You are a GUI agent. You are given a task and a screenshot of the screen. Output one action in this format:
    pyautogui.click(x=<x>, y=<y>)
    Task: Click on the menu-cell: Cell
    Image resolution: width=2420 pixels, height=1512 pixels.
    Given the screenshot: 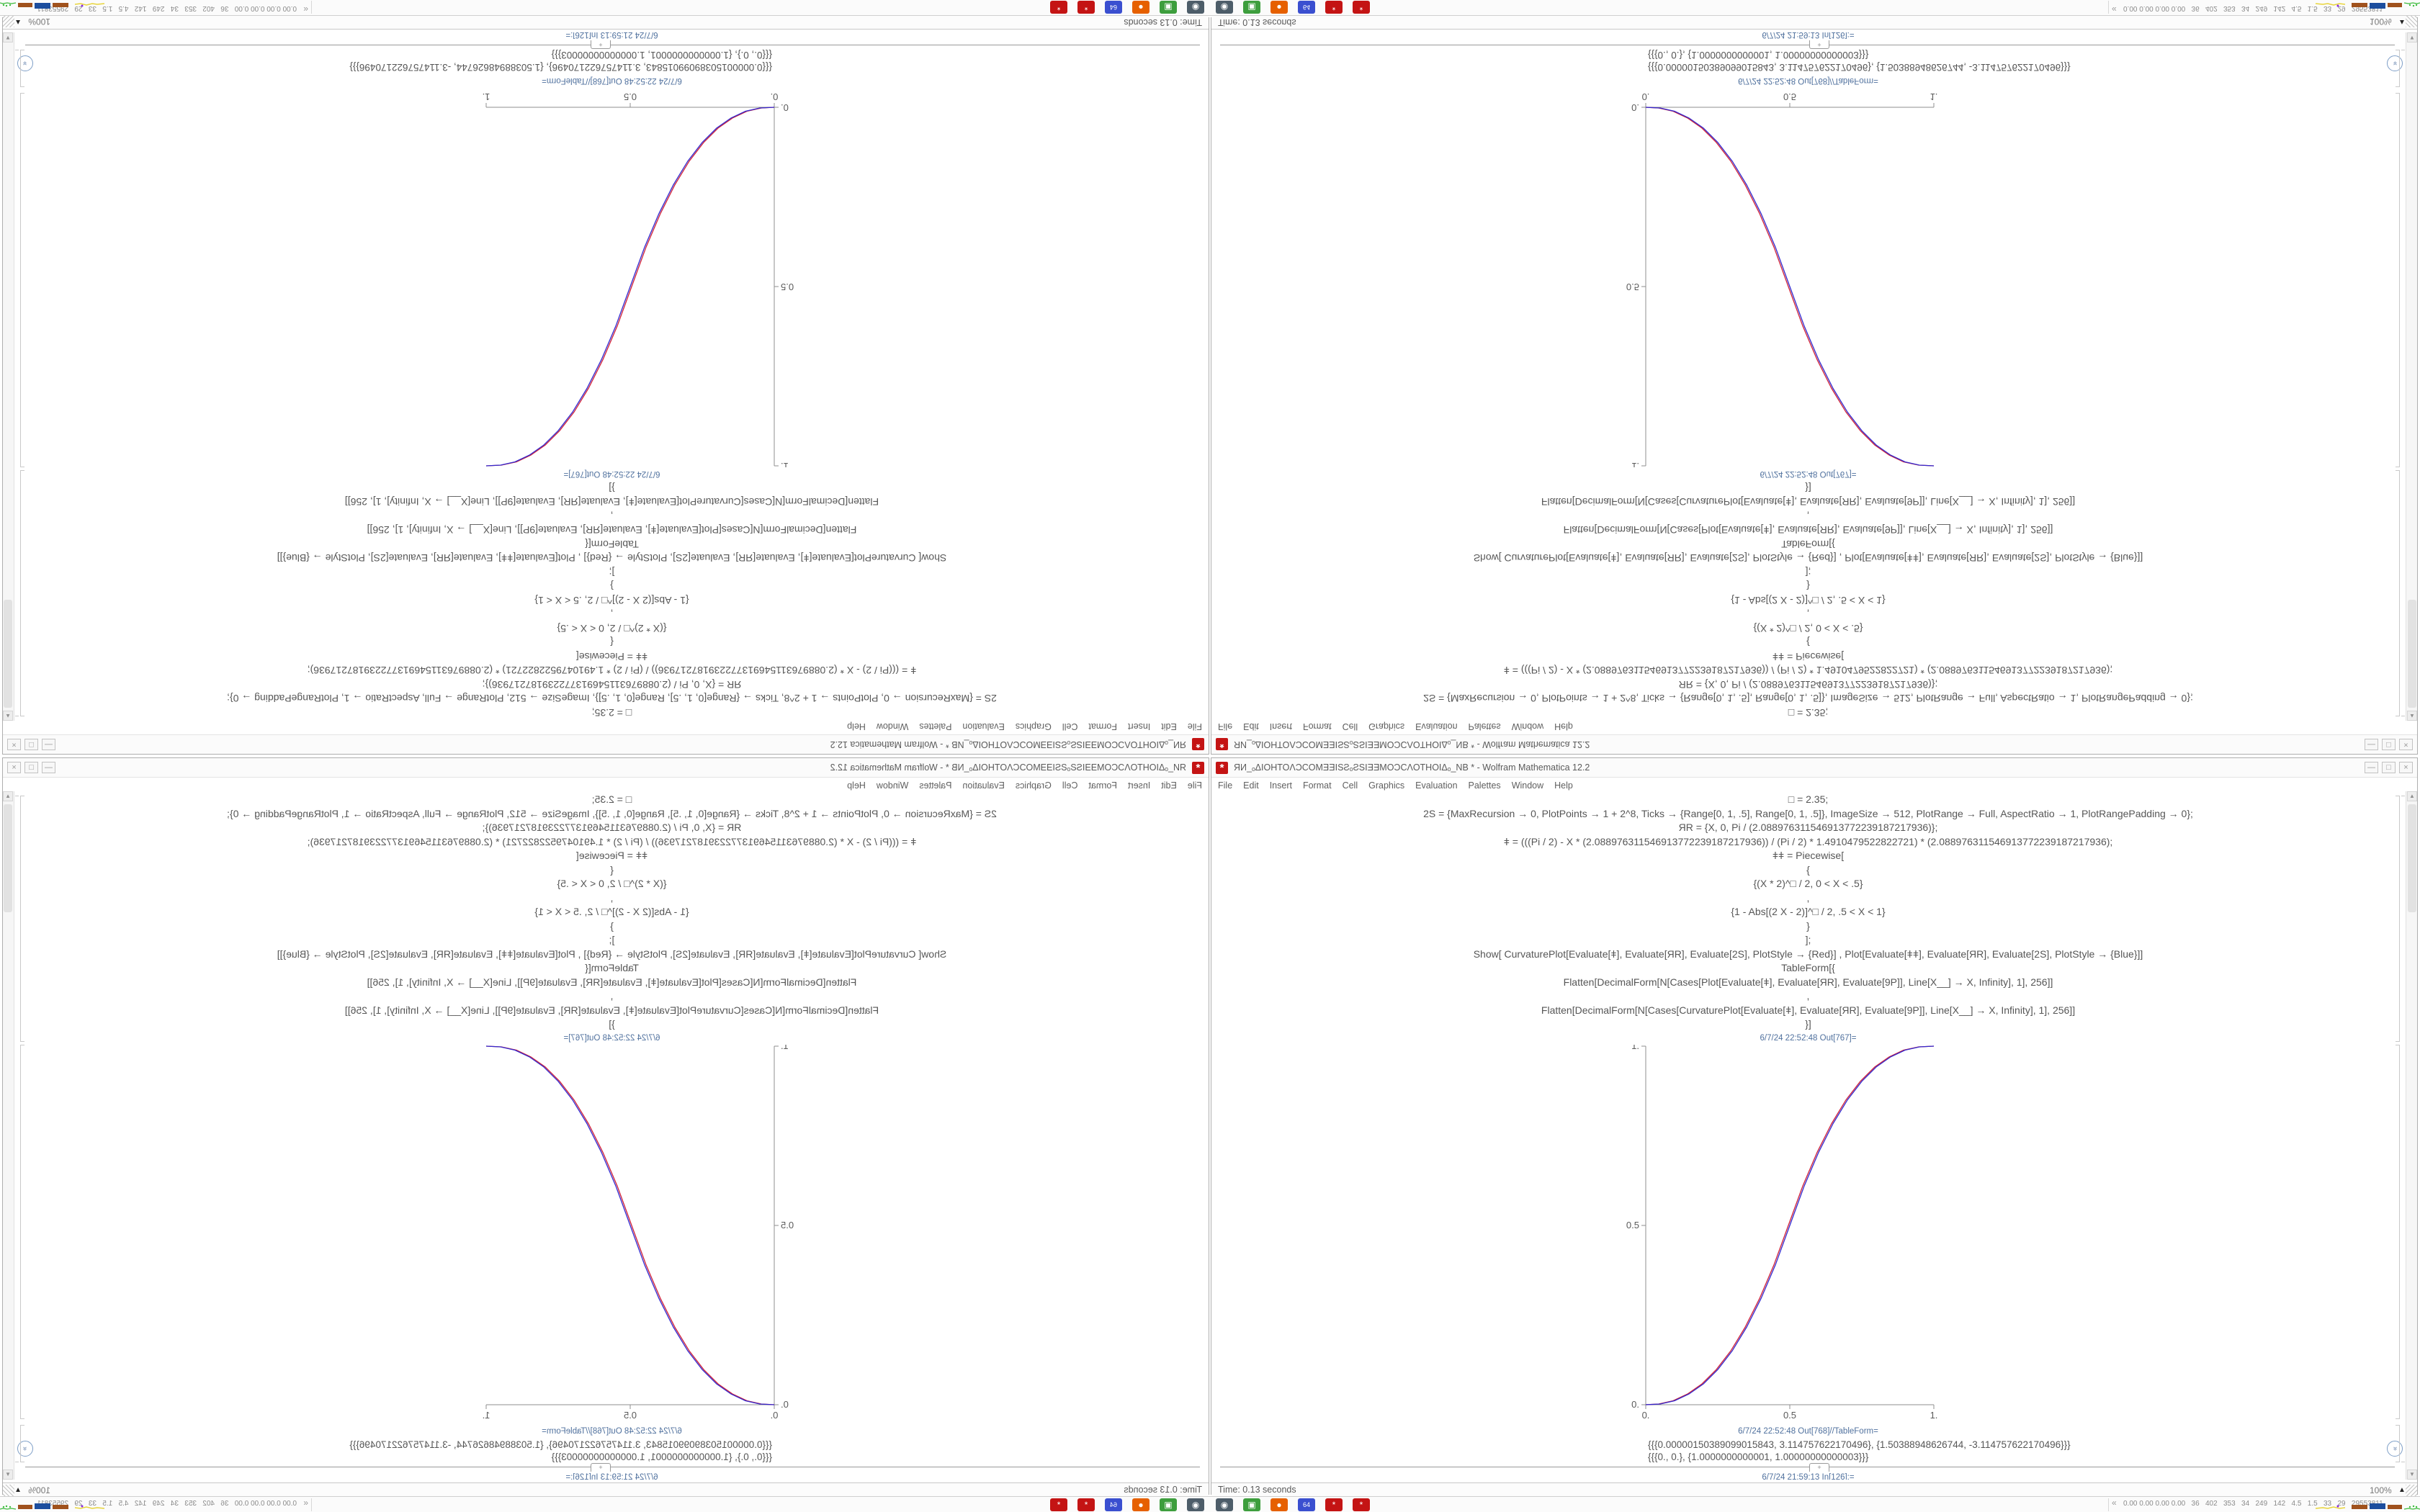 What is the action you would take?
    pyautogui.click(x=1070, y=785)
    